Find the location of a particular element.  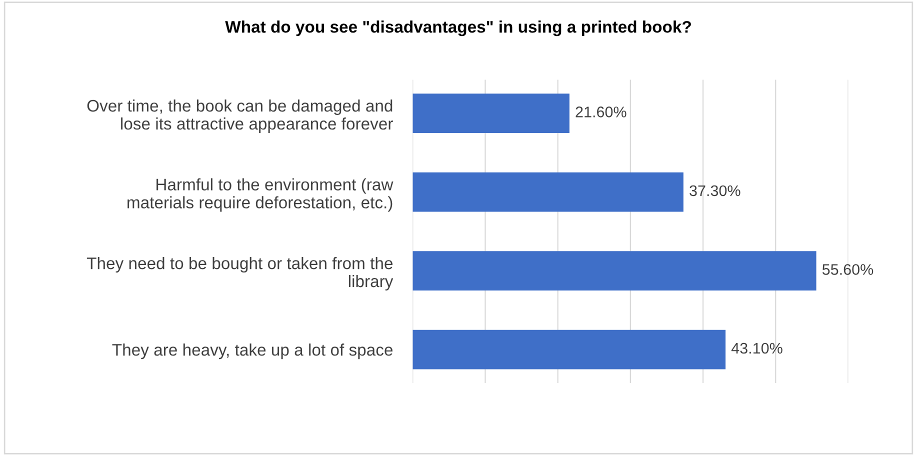

data-label: 43.10% is located at coordinates (756, 348).